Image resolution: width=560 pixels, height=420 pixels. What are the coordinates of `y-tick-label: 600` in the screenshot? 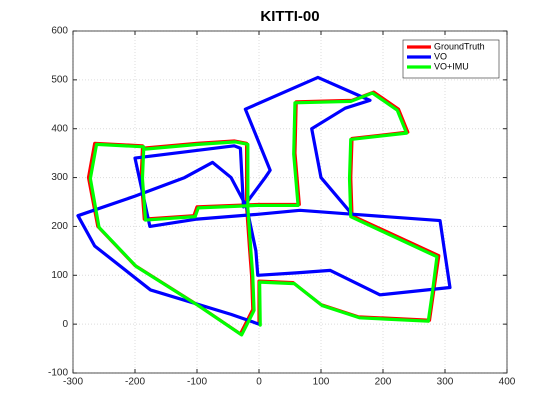 It's located at (59, 31).